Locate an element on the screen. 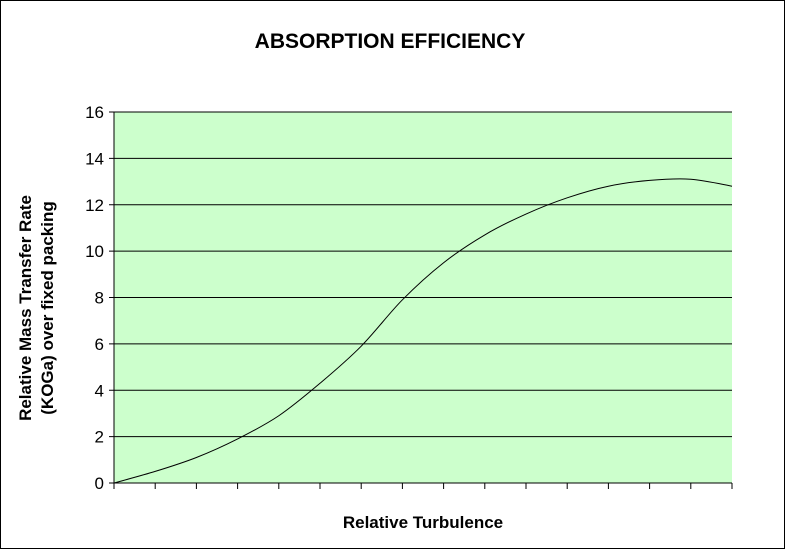  x-axis-label: Relative Turbulence is located at coordinates (423, 522).